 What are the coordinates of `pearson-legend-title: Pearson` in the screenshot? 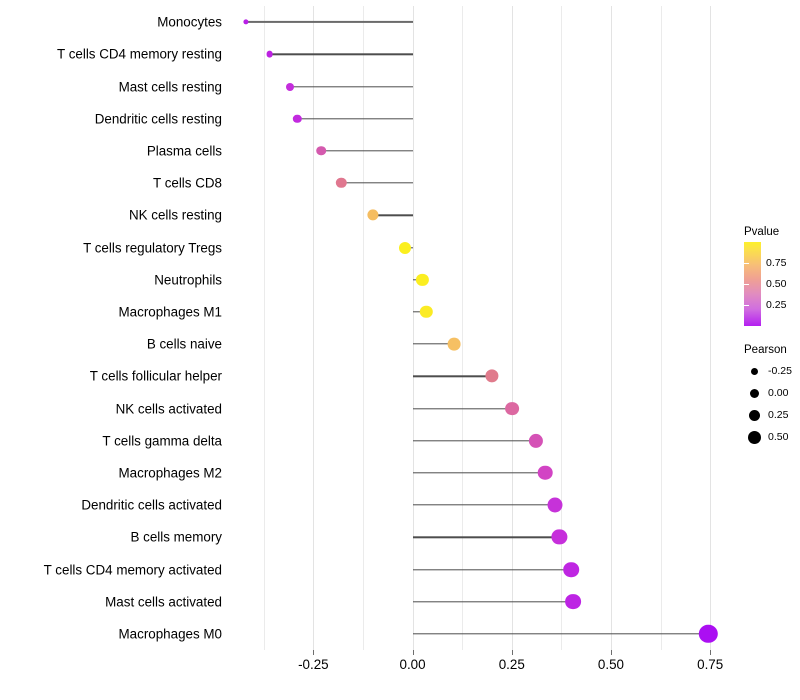 It's located at (765, 350).